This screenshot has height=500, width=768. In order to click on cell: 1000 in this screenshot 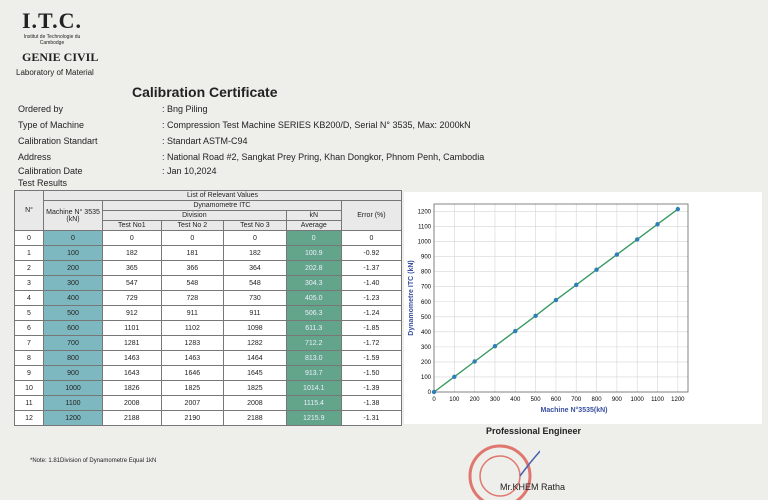, I will do `click(73, 388)`.